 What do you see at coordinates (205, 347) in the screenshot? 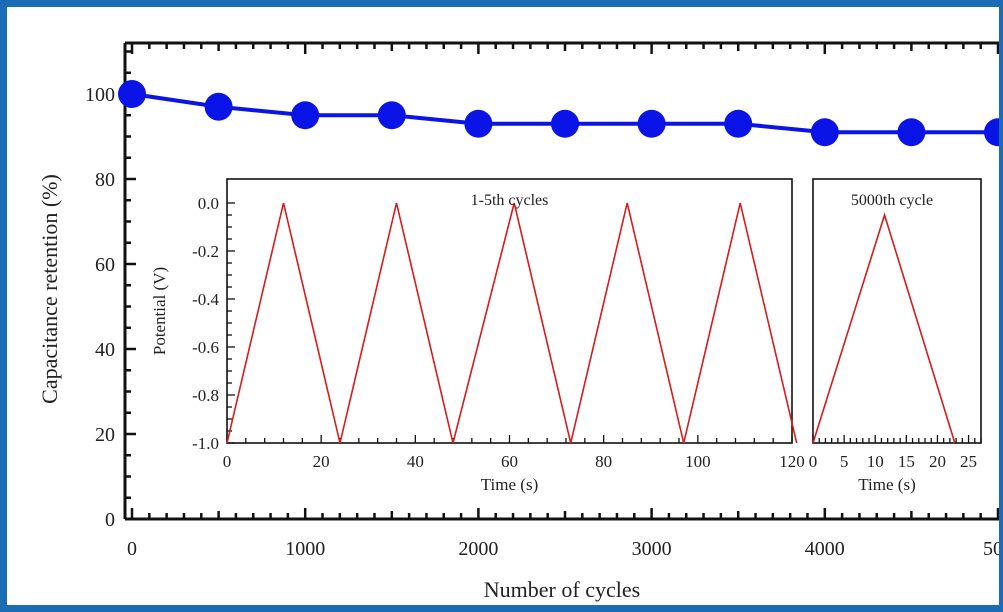
I see `inset-y-tick-label: -0.6` at bounding box center [205, 347].